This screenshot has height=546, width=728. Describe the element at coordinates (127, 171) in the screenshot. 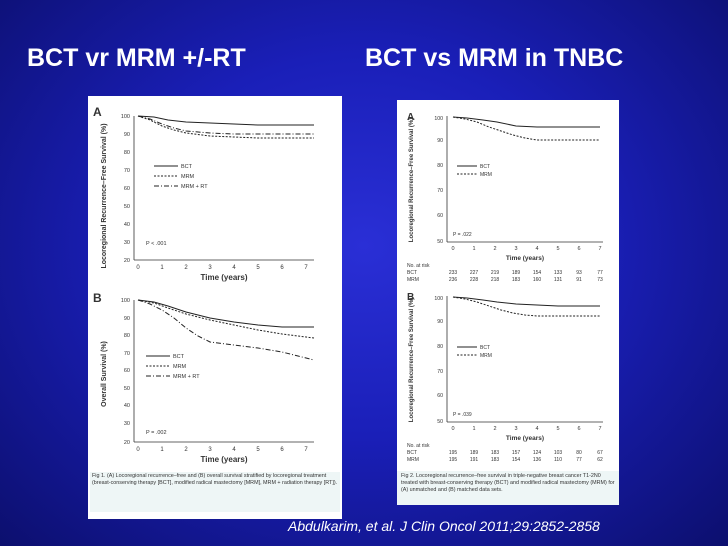

I see `fig1a-ytick: 70` at that location.